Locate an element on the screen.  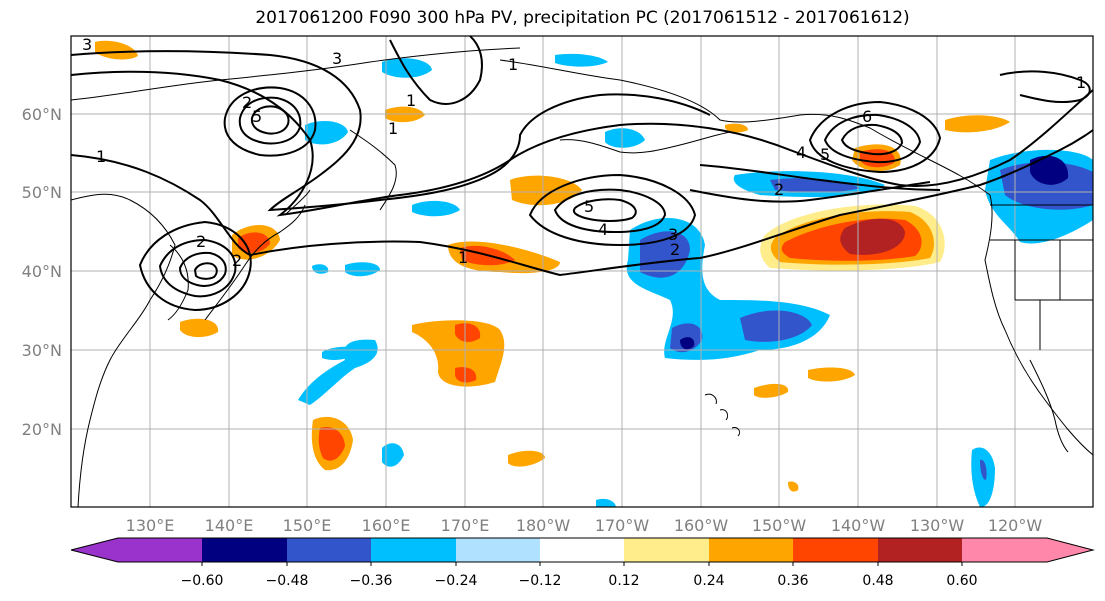
colorbar-cells is located at coordinates (582, 551).